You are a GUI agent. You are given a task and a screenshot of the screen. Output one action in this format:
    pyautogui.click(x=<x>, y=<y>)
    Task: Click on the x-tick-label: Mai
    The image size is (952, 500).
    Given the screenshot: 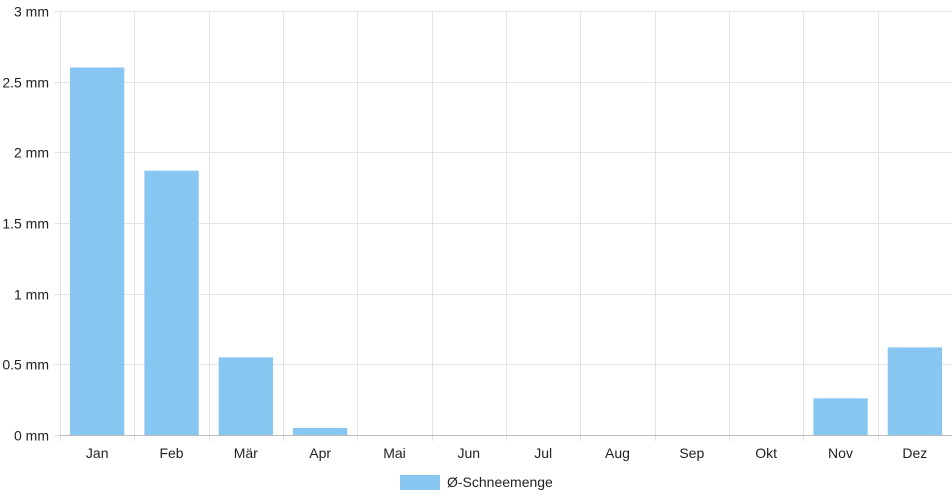 What is the action you would take?
    pyautogui.click(x=394, y=453)
    